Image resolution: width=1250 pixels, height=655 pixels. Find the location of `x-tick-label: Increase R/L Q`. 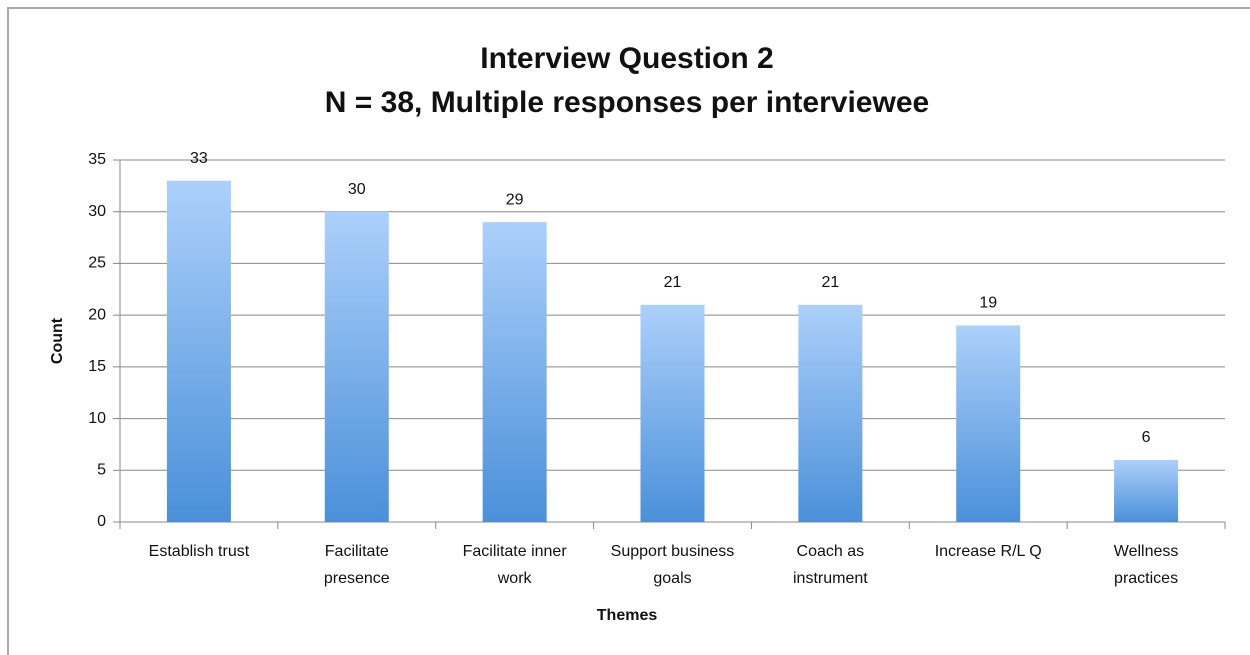

x-tick-label: Increase R/L Q is located at coordinates (988, 551).